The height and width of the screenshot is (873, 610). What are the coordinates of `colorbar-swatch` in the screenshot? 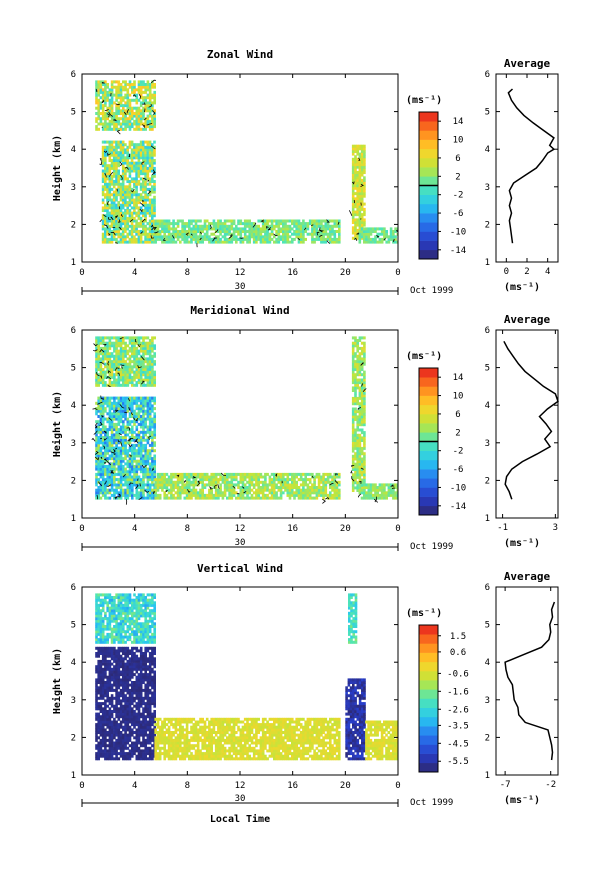 It's located at (428, 236).